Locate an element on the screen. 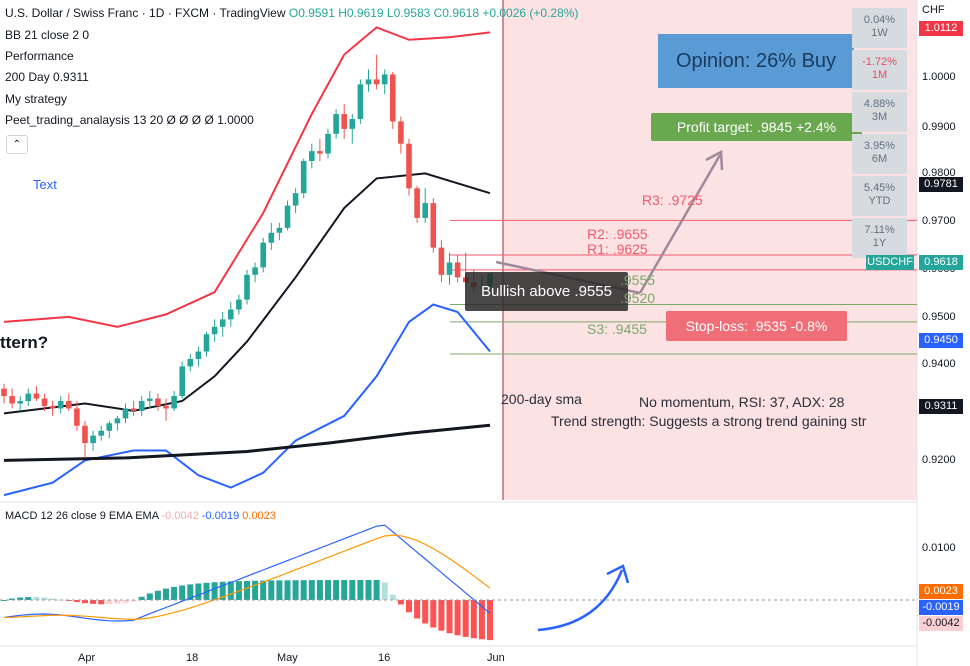 The width and height of the screenshot is (970, 666). indicator-200day: 200 Day 0.9311 is located at coordinates (47, 77).